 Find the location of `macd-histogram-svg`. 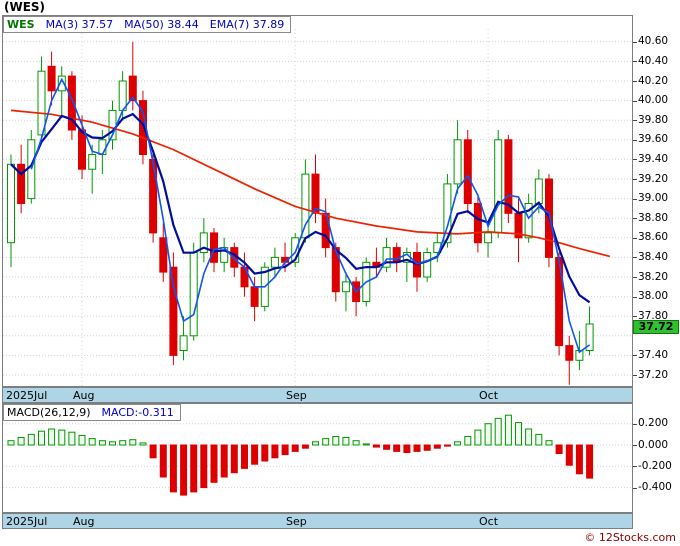

macd-histogram-svg is located at coordinates (317, 455).